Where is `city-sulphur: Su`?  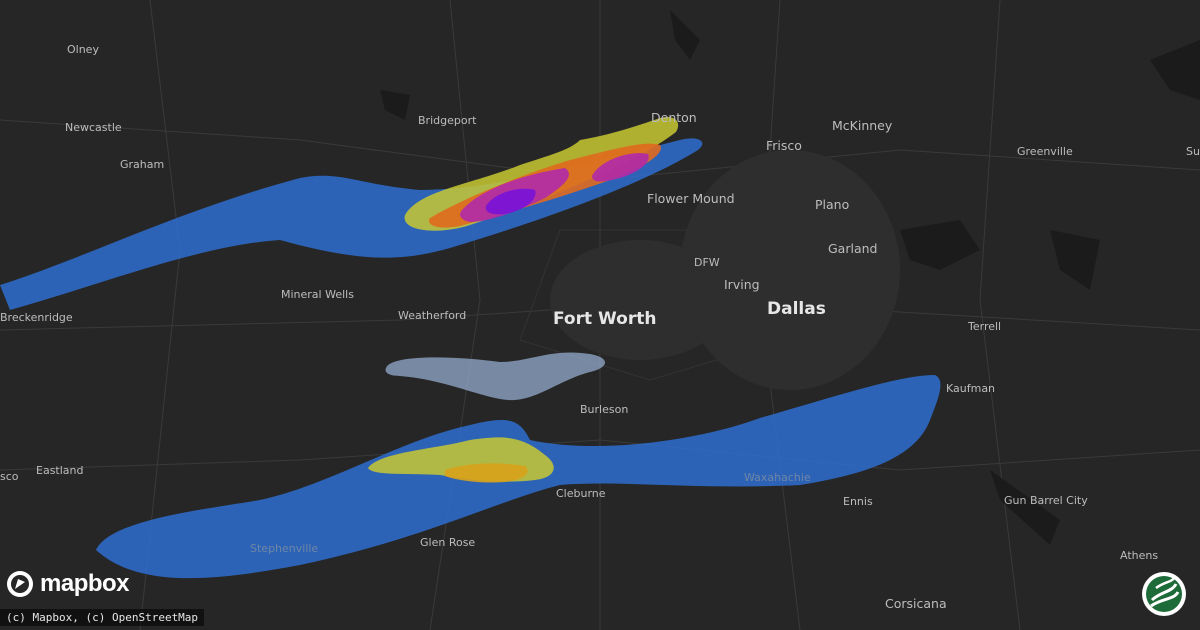
city-sulphur: Su is located at coordinates (1193, 151).